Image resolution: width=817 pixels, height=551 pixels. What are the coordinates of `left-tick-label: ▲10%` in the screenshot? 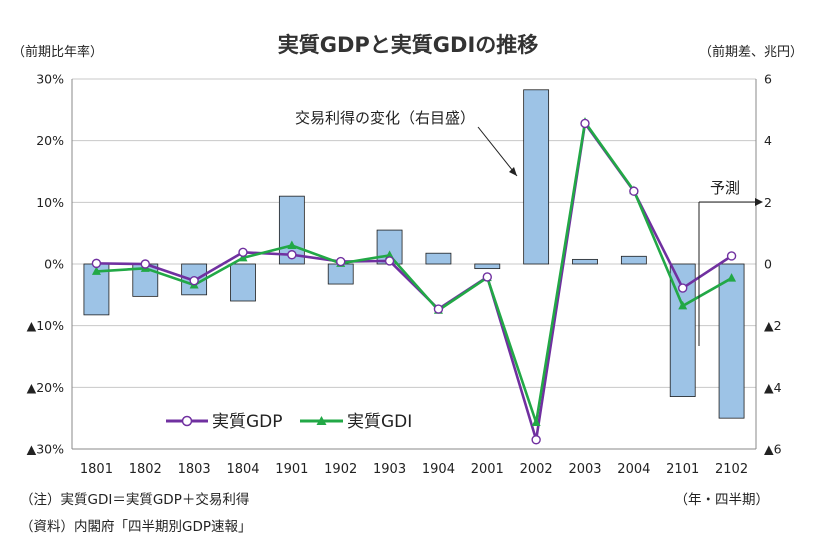 It's located at (46, 325).